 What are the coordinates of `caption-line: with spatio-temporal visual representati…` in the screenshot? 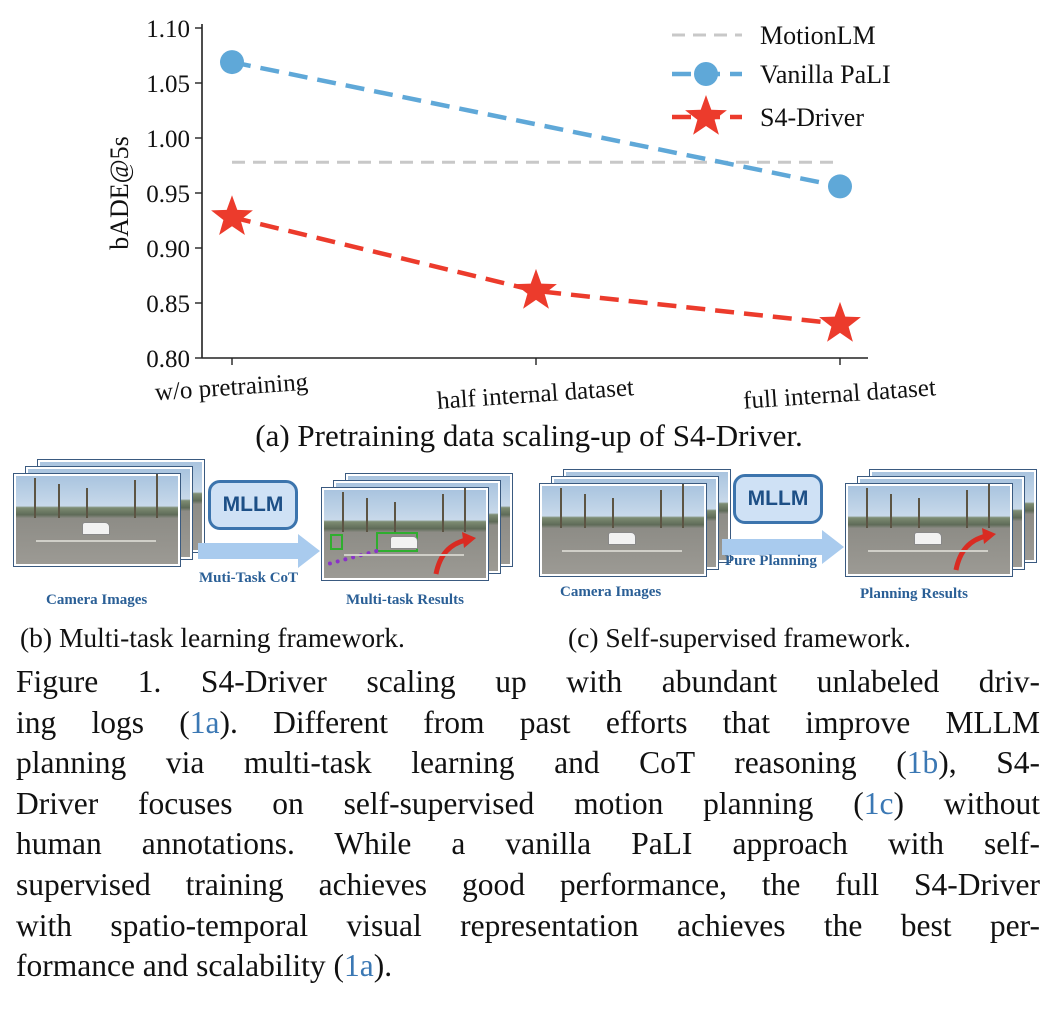 It's located at (528, 926).